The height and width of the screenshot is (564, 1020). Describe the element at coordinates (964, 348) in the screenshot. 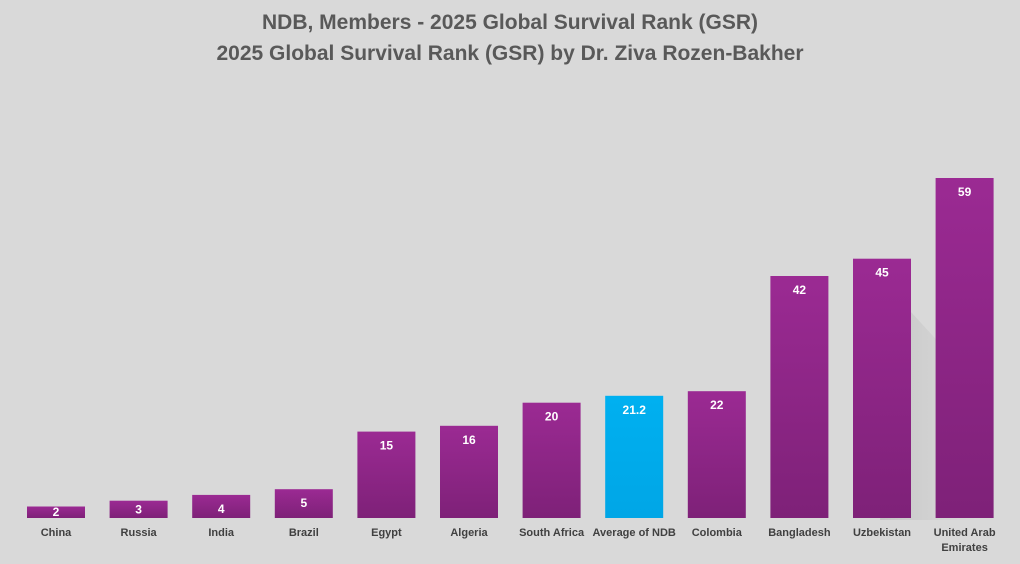

I see `bar-united-arab-emirates` at that location.